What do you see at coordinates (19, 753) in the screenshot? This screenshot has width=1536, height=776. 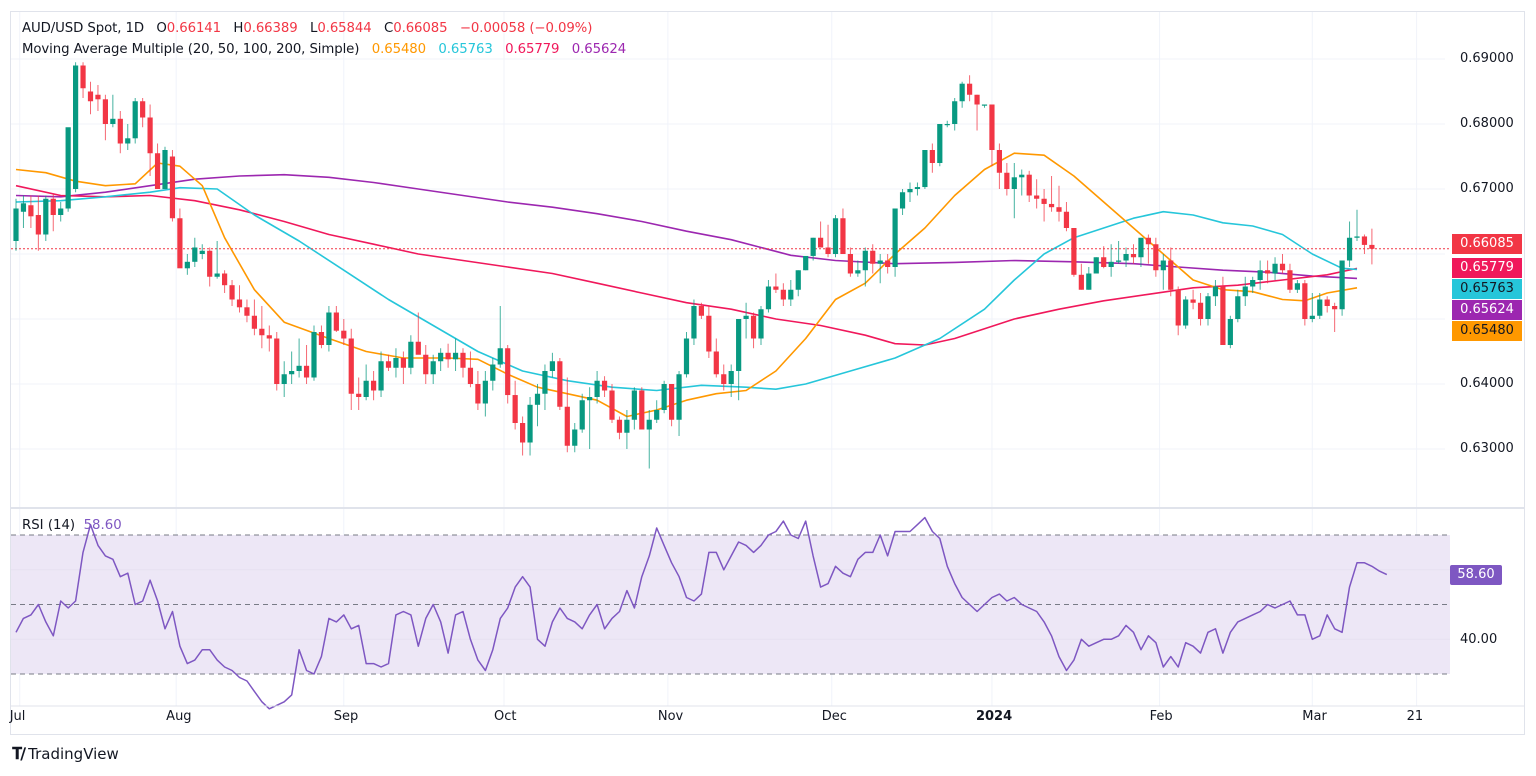 I see `tradingview-logo-icon: 𝐓∕` at bounding box center [19, 753].